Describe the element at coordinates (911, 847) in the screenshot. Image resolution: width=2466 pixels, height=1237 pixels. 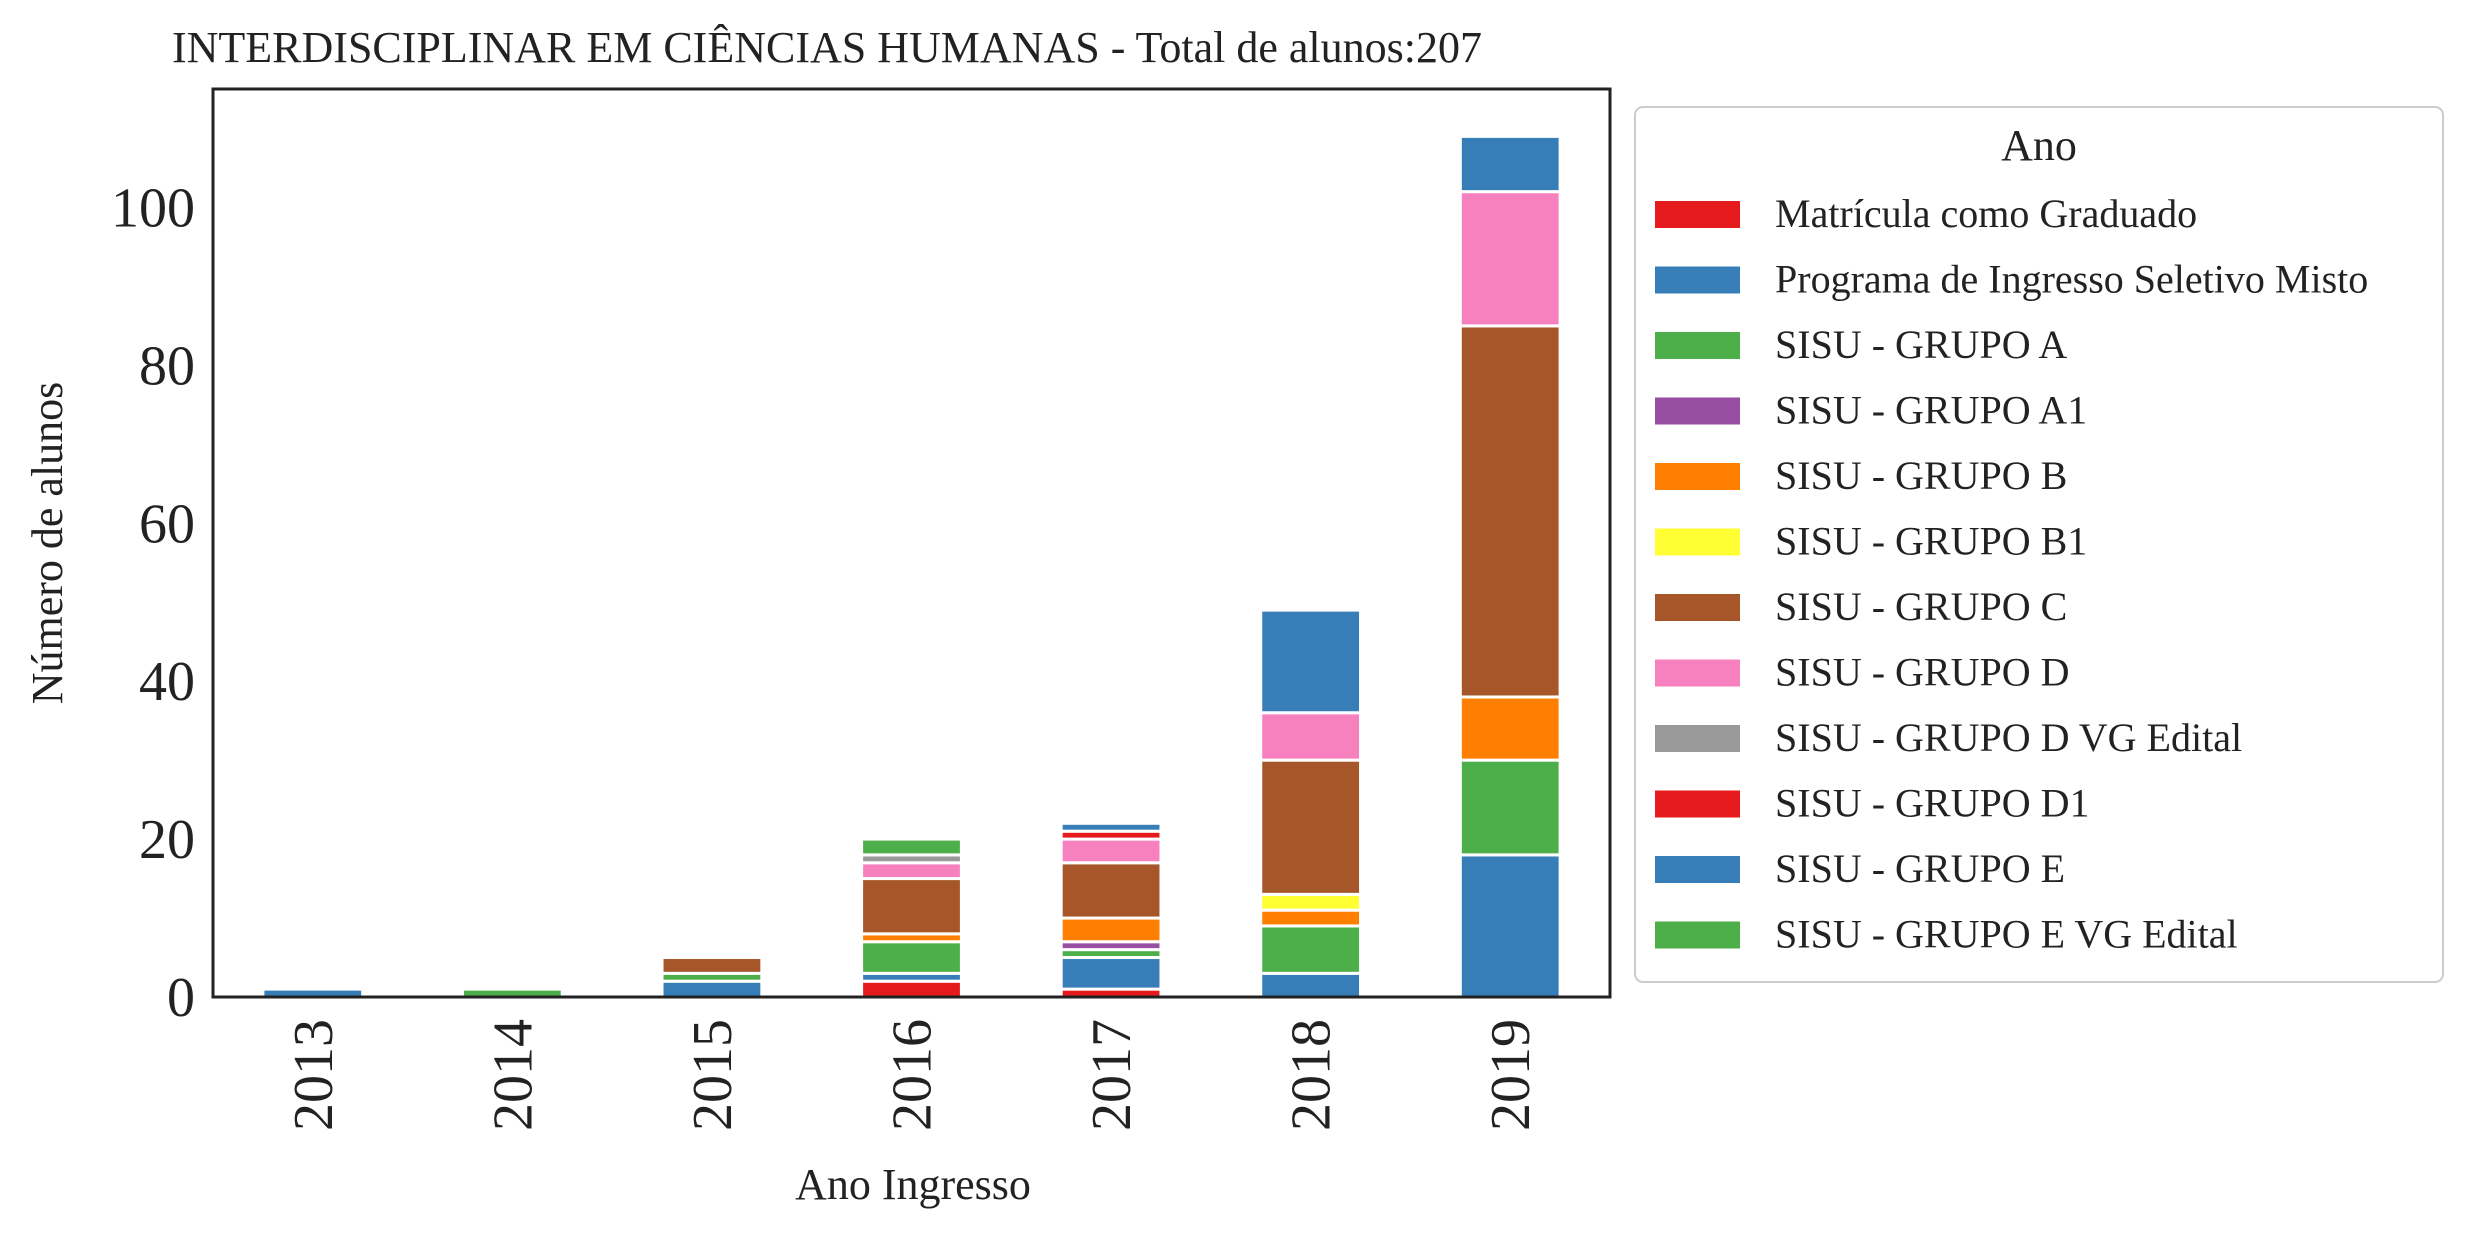
I see `bar-2016-sisu-grupo-e-vg-edital` at that location.